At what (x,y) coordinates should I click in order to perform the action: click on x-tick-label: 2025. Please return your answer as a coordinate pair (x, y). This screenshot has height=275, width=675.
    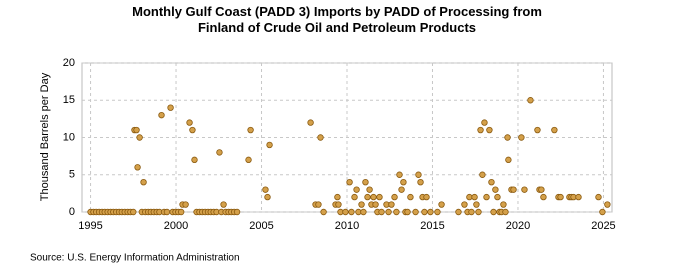
    Looking at the image, I should click on (603, 226).